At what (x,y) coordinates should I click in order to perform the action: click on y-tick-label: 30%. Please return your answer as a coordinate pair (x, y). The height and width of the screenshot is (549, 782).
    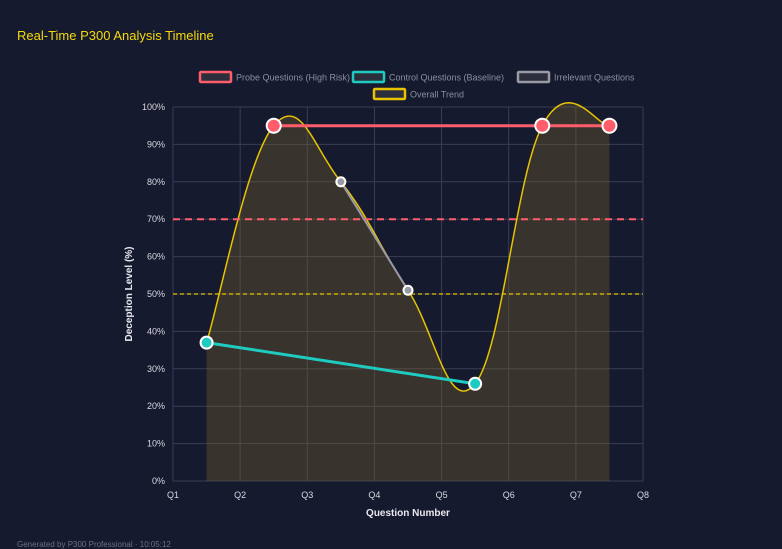
    Looking at the image, I should click on (156, 369).